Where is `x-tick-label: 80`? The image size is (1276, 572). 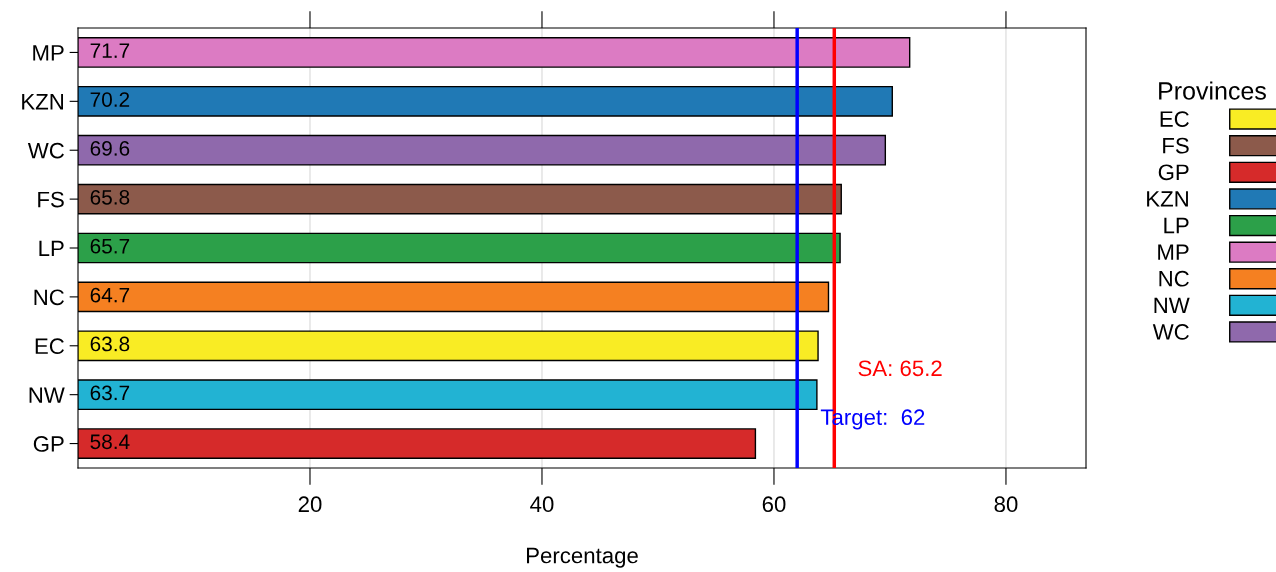 x-tick-label: 80 is located at coordinates (1006, 504).